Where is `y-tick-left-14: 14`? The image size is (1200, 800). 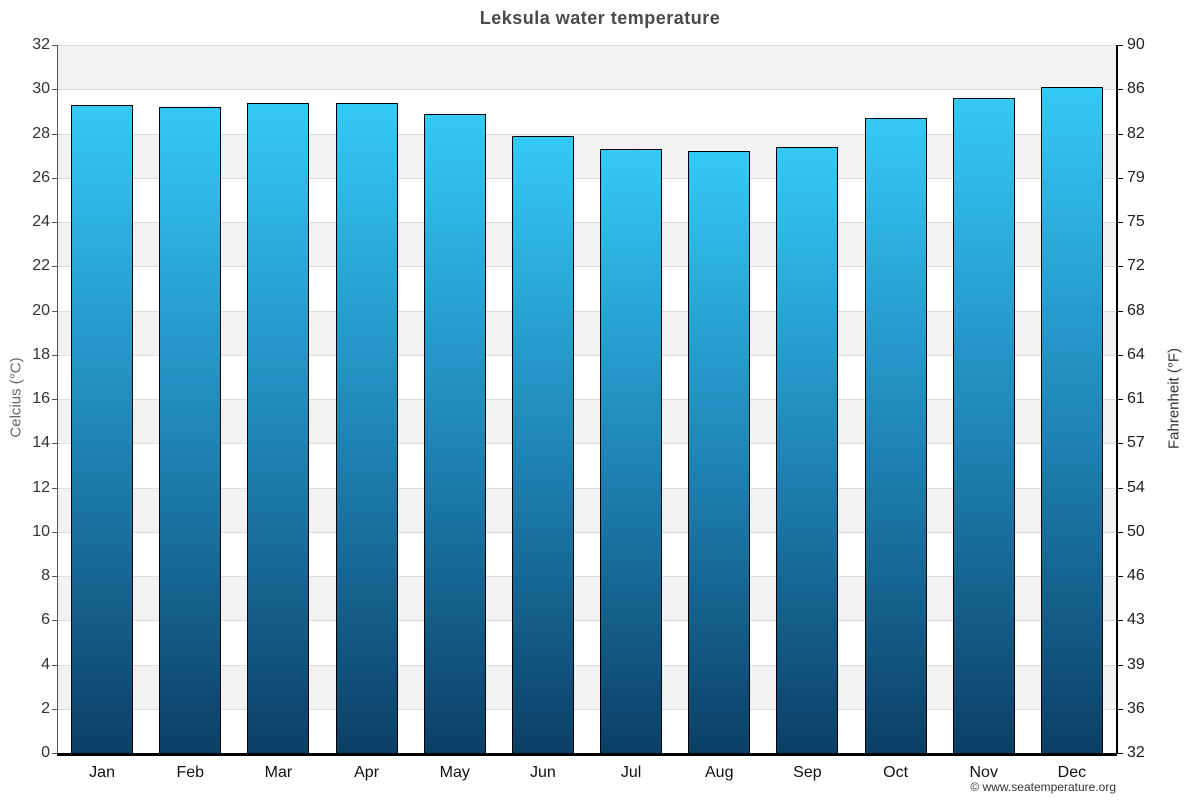
y-tick-left-14: 14 is located at coordinates (41, 443).